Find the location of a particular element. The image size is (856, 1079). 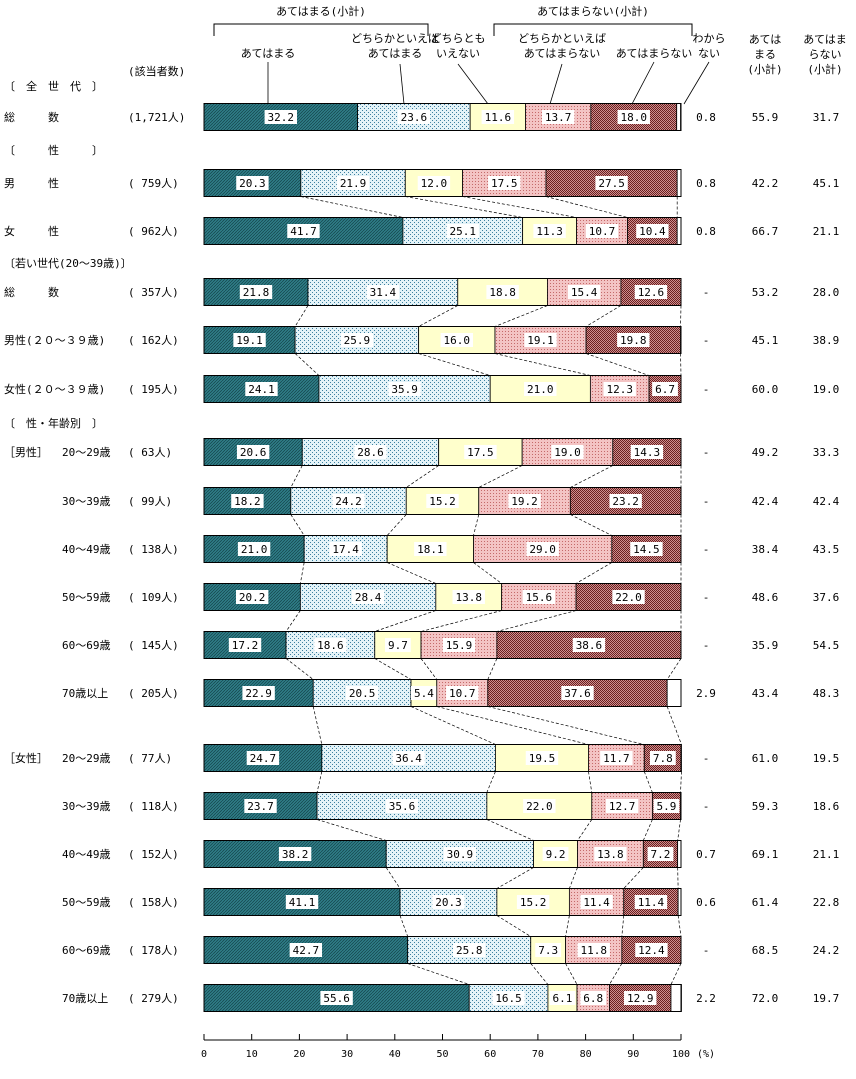

dont-know-value: 0.7 is located at coordinates (706, 854).